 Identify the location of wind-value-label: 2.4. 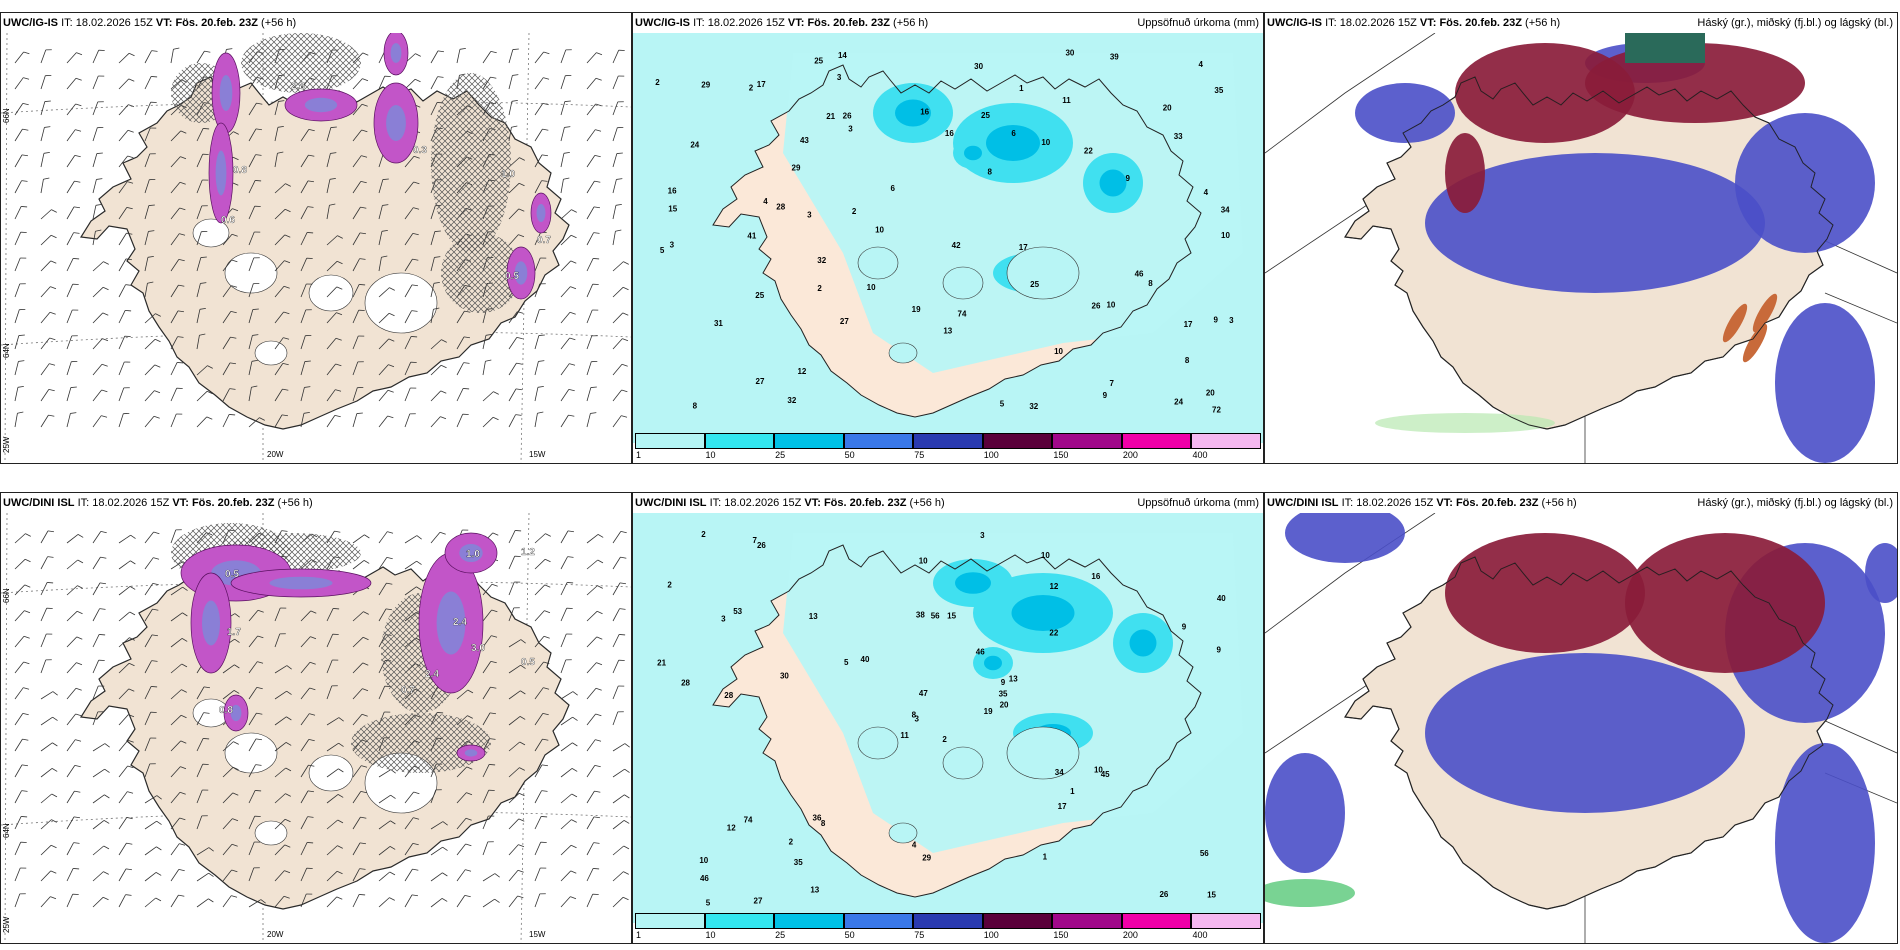
(460, 622).